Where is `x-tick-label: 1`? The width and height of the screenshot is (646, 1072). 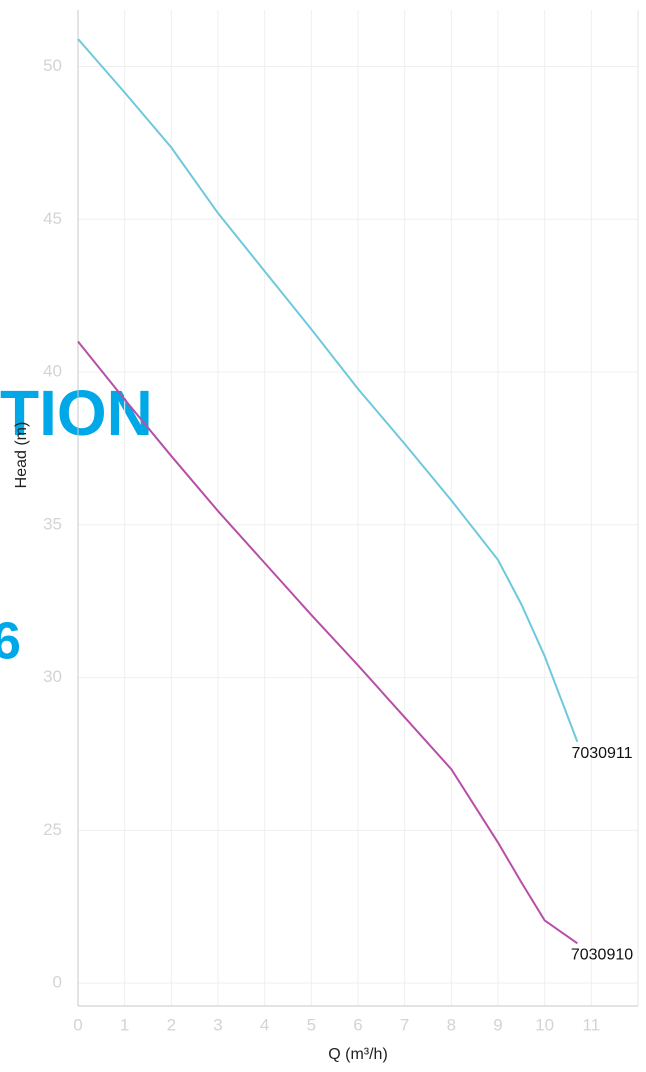
x-tick-label: 1 is located at coordinates (124, 1024).